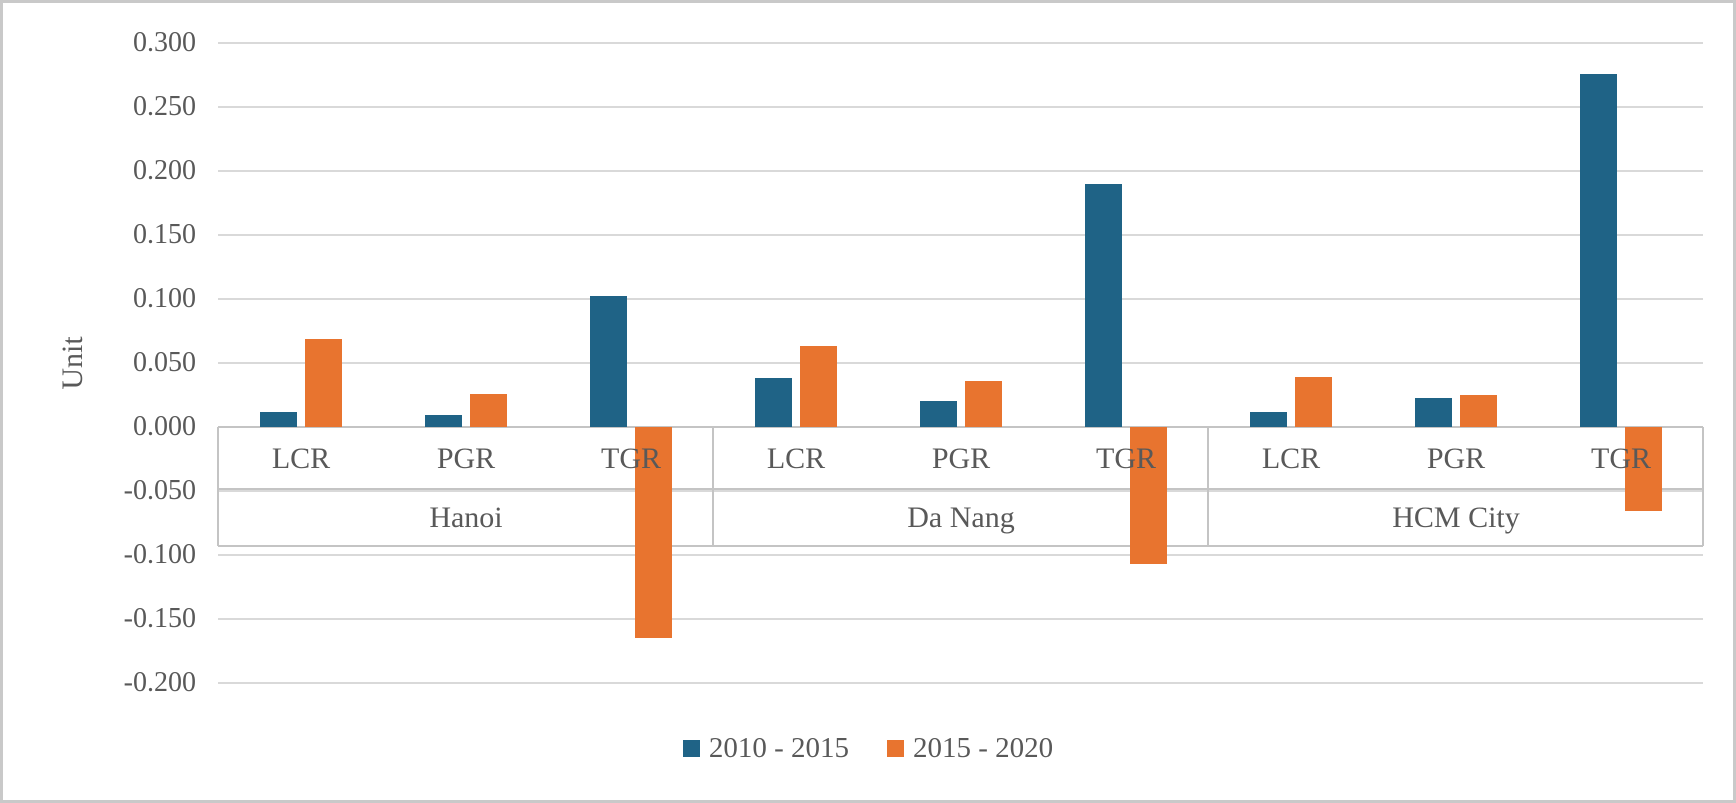  What do you see at coordinates (960, 299) in the screenshot?
I see `gridline-0.100` at bounding box center [960, 299].